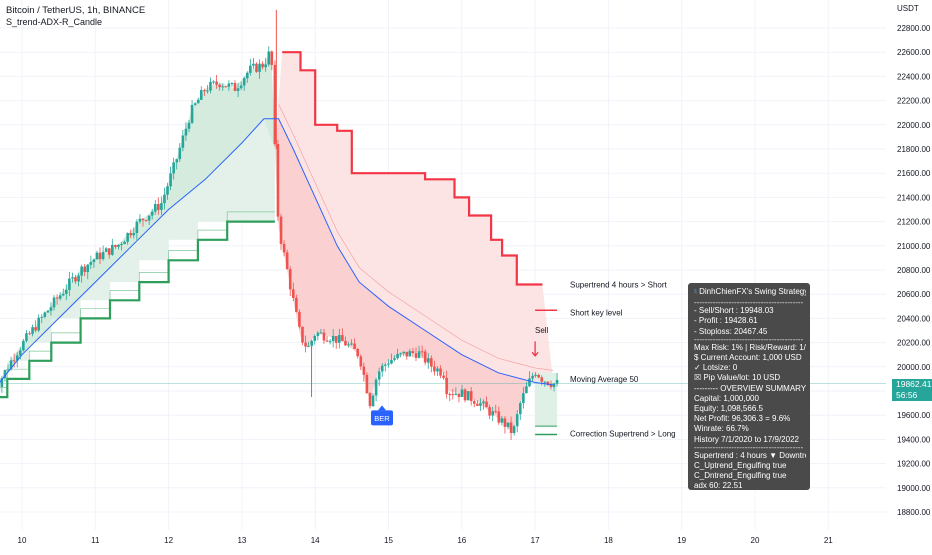  What do you see at coordinates (168, 540) in the screenshot?
I see `time-axis-tick: 12` at bounding box center [168, 540].